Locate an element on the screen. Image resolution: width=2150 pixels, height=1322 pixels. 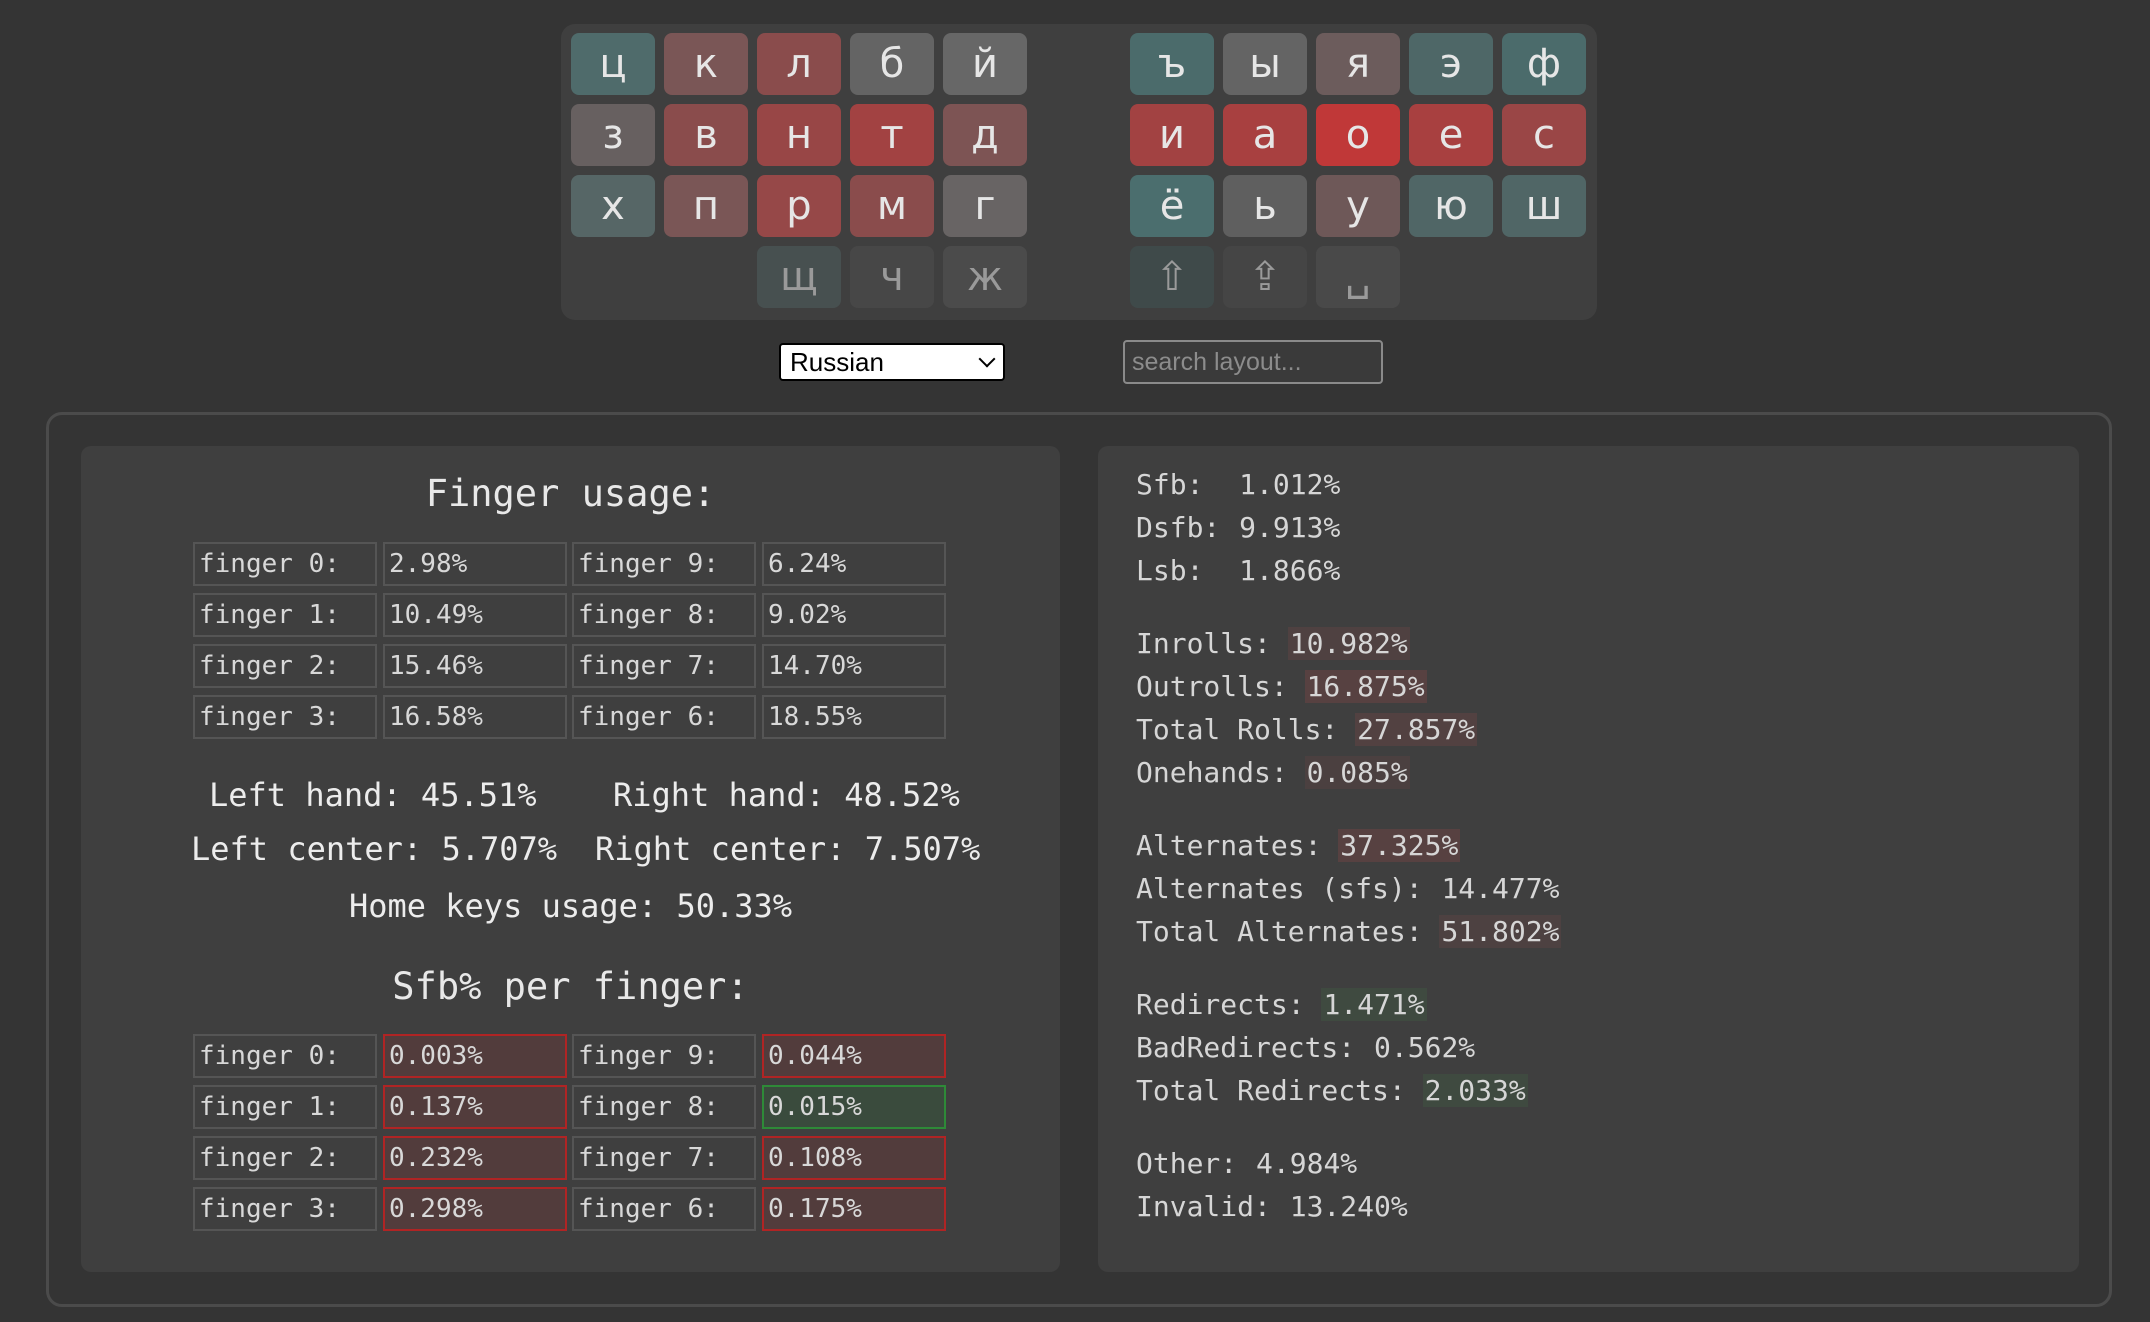
finger-usage-label: finger 0: is located at coordinates (285, 564).